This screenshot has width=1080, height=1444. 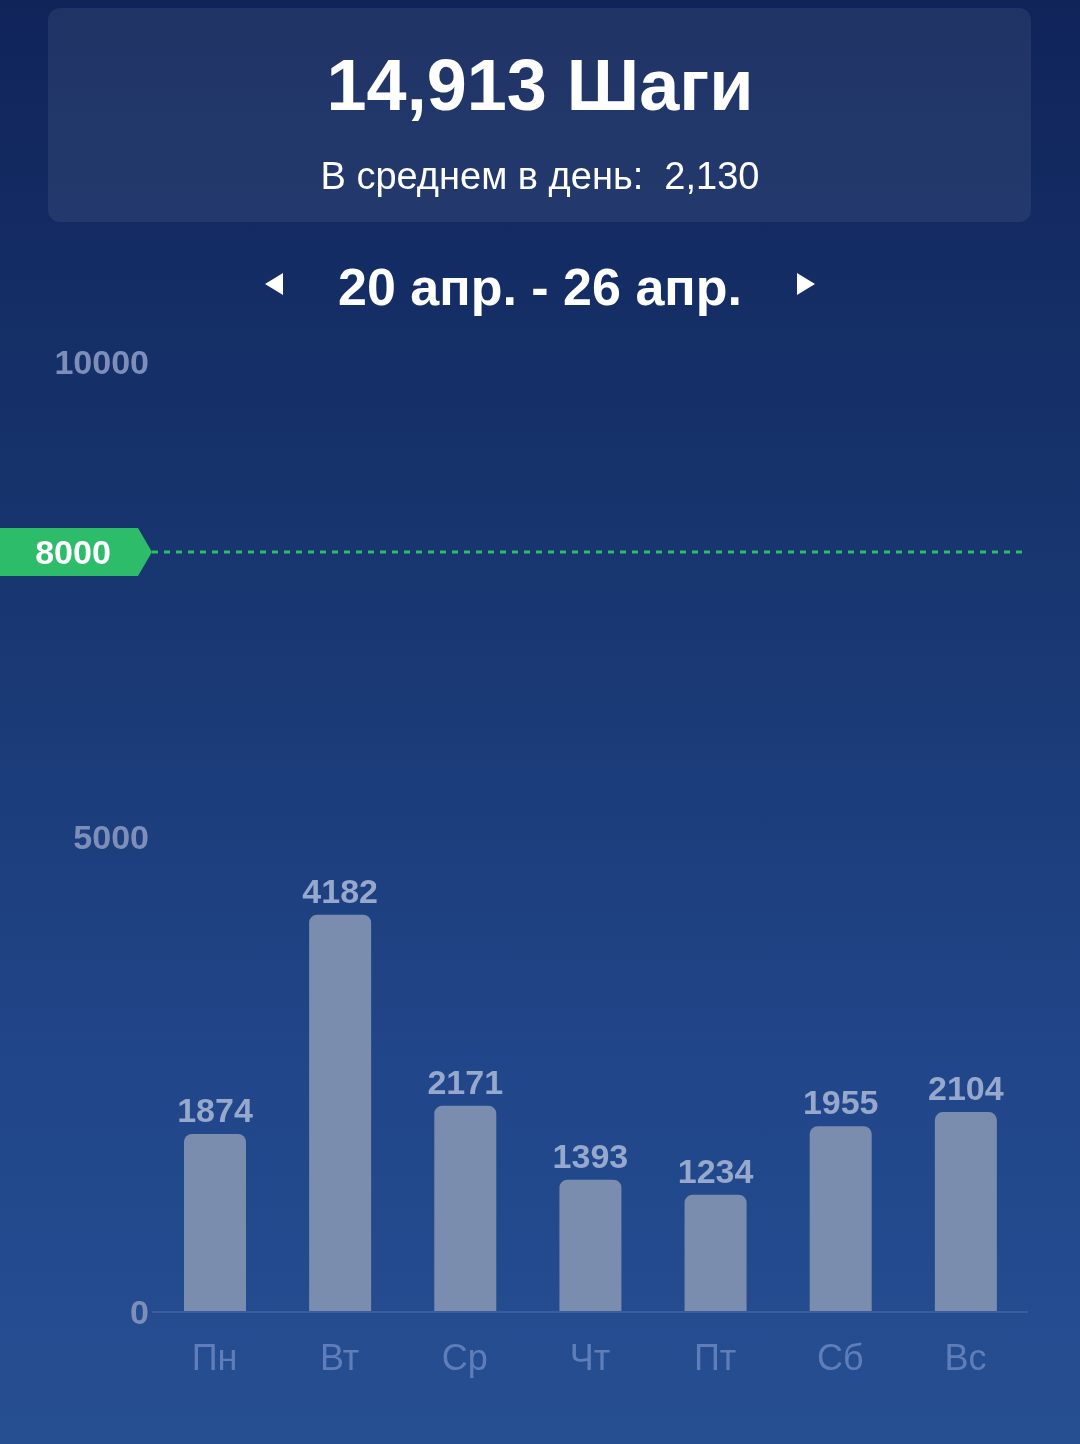 What do you see at coordinates (590, 1155) in the screenshot?
I see `data-label: 1393` at bounding box center [590, 1155].